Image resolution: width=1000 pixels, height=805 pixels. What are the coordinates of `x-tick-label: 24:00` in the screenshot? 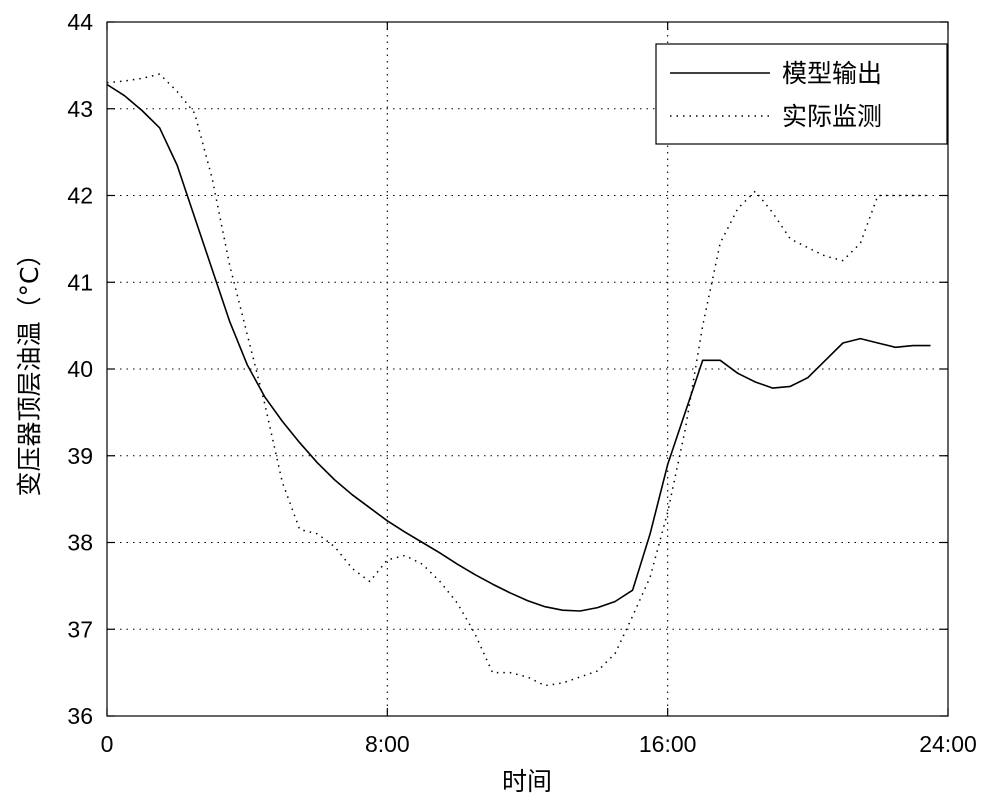 It's located at (948, 744).